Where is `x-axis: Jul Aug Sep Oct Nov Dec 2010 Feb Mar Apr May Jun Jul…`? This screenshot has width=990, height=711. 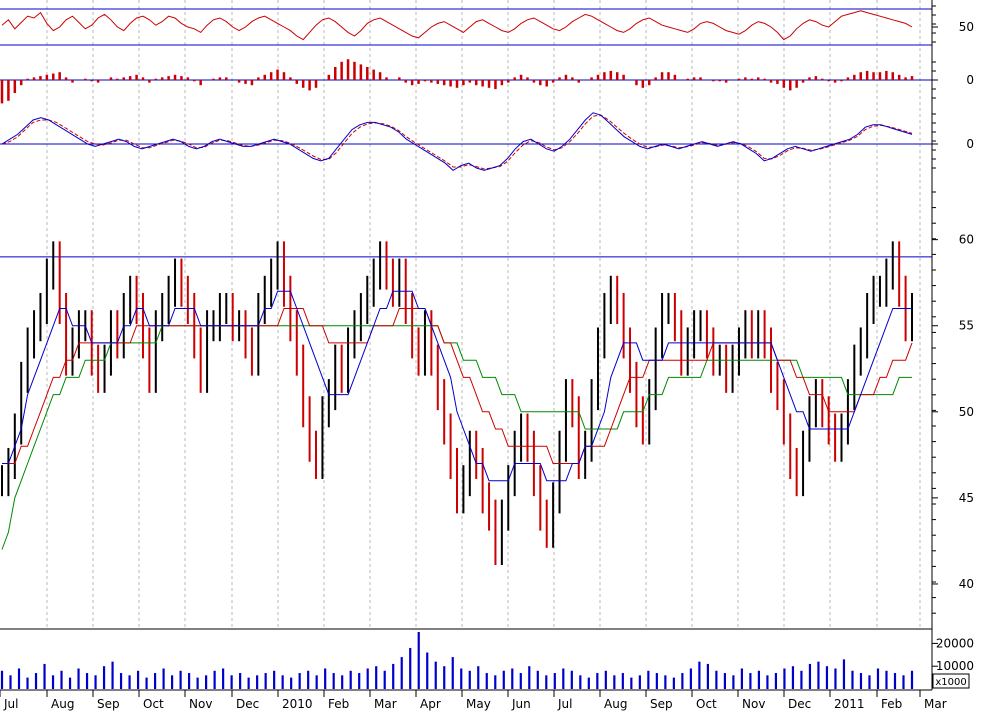
x-axis: Jul Aug Sep Oct Nov Dec 2010 Feb Mar Apr May Jun Jul… is located at coordinates (473, 700).